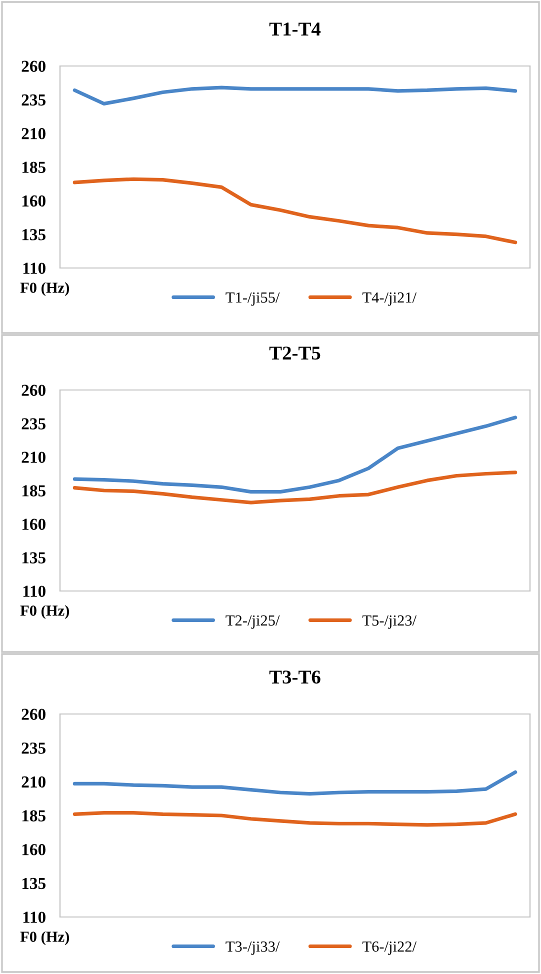 The width and height of the screenshot is (541, 974). What do you see at coordinates (294, 677) in the screenshot?
I see `chart-title: T3-T6` at bounding box center [294, 677].